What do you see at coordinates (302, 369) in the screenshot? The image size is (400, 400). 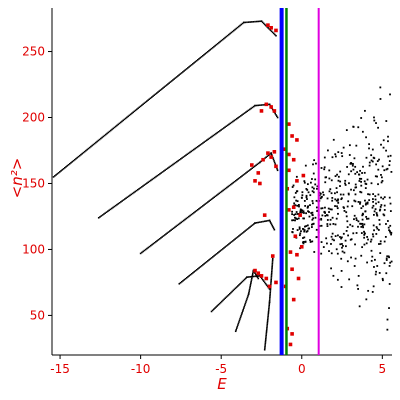 I see `x-tick-label: 0` at bounding box center [302, 369].